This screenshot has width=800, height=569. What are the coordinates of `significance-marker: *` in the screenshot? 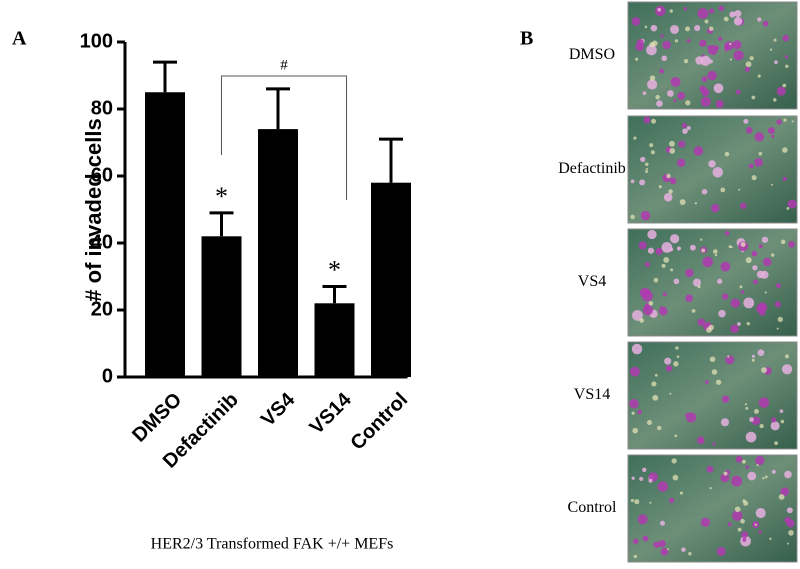 It's located at (221, 196).